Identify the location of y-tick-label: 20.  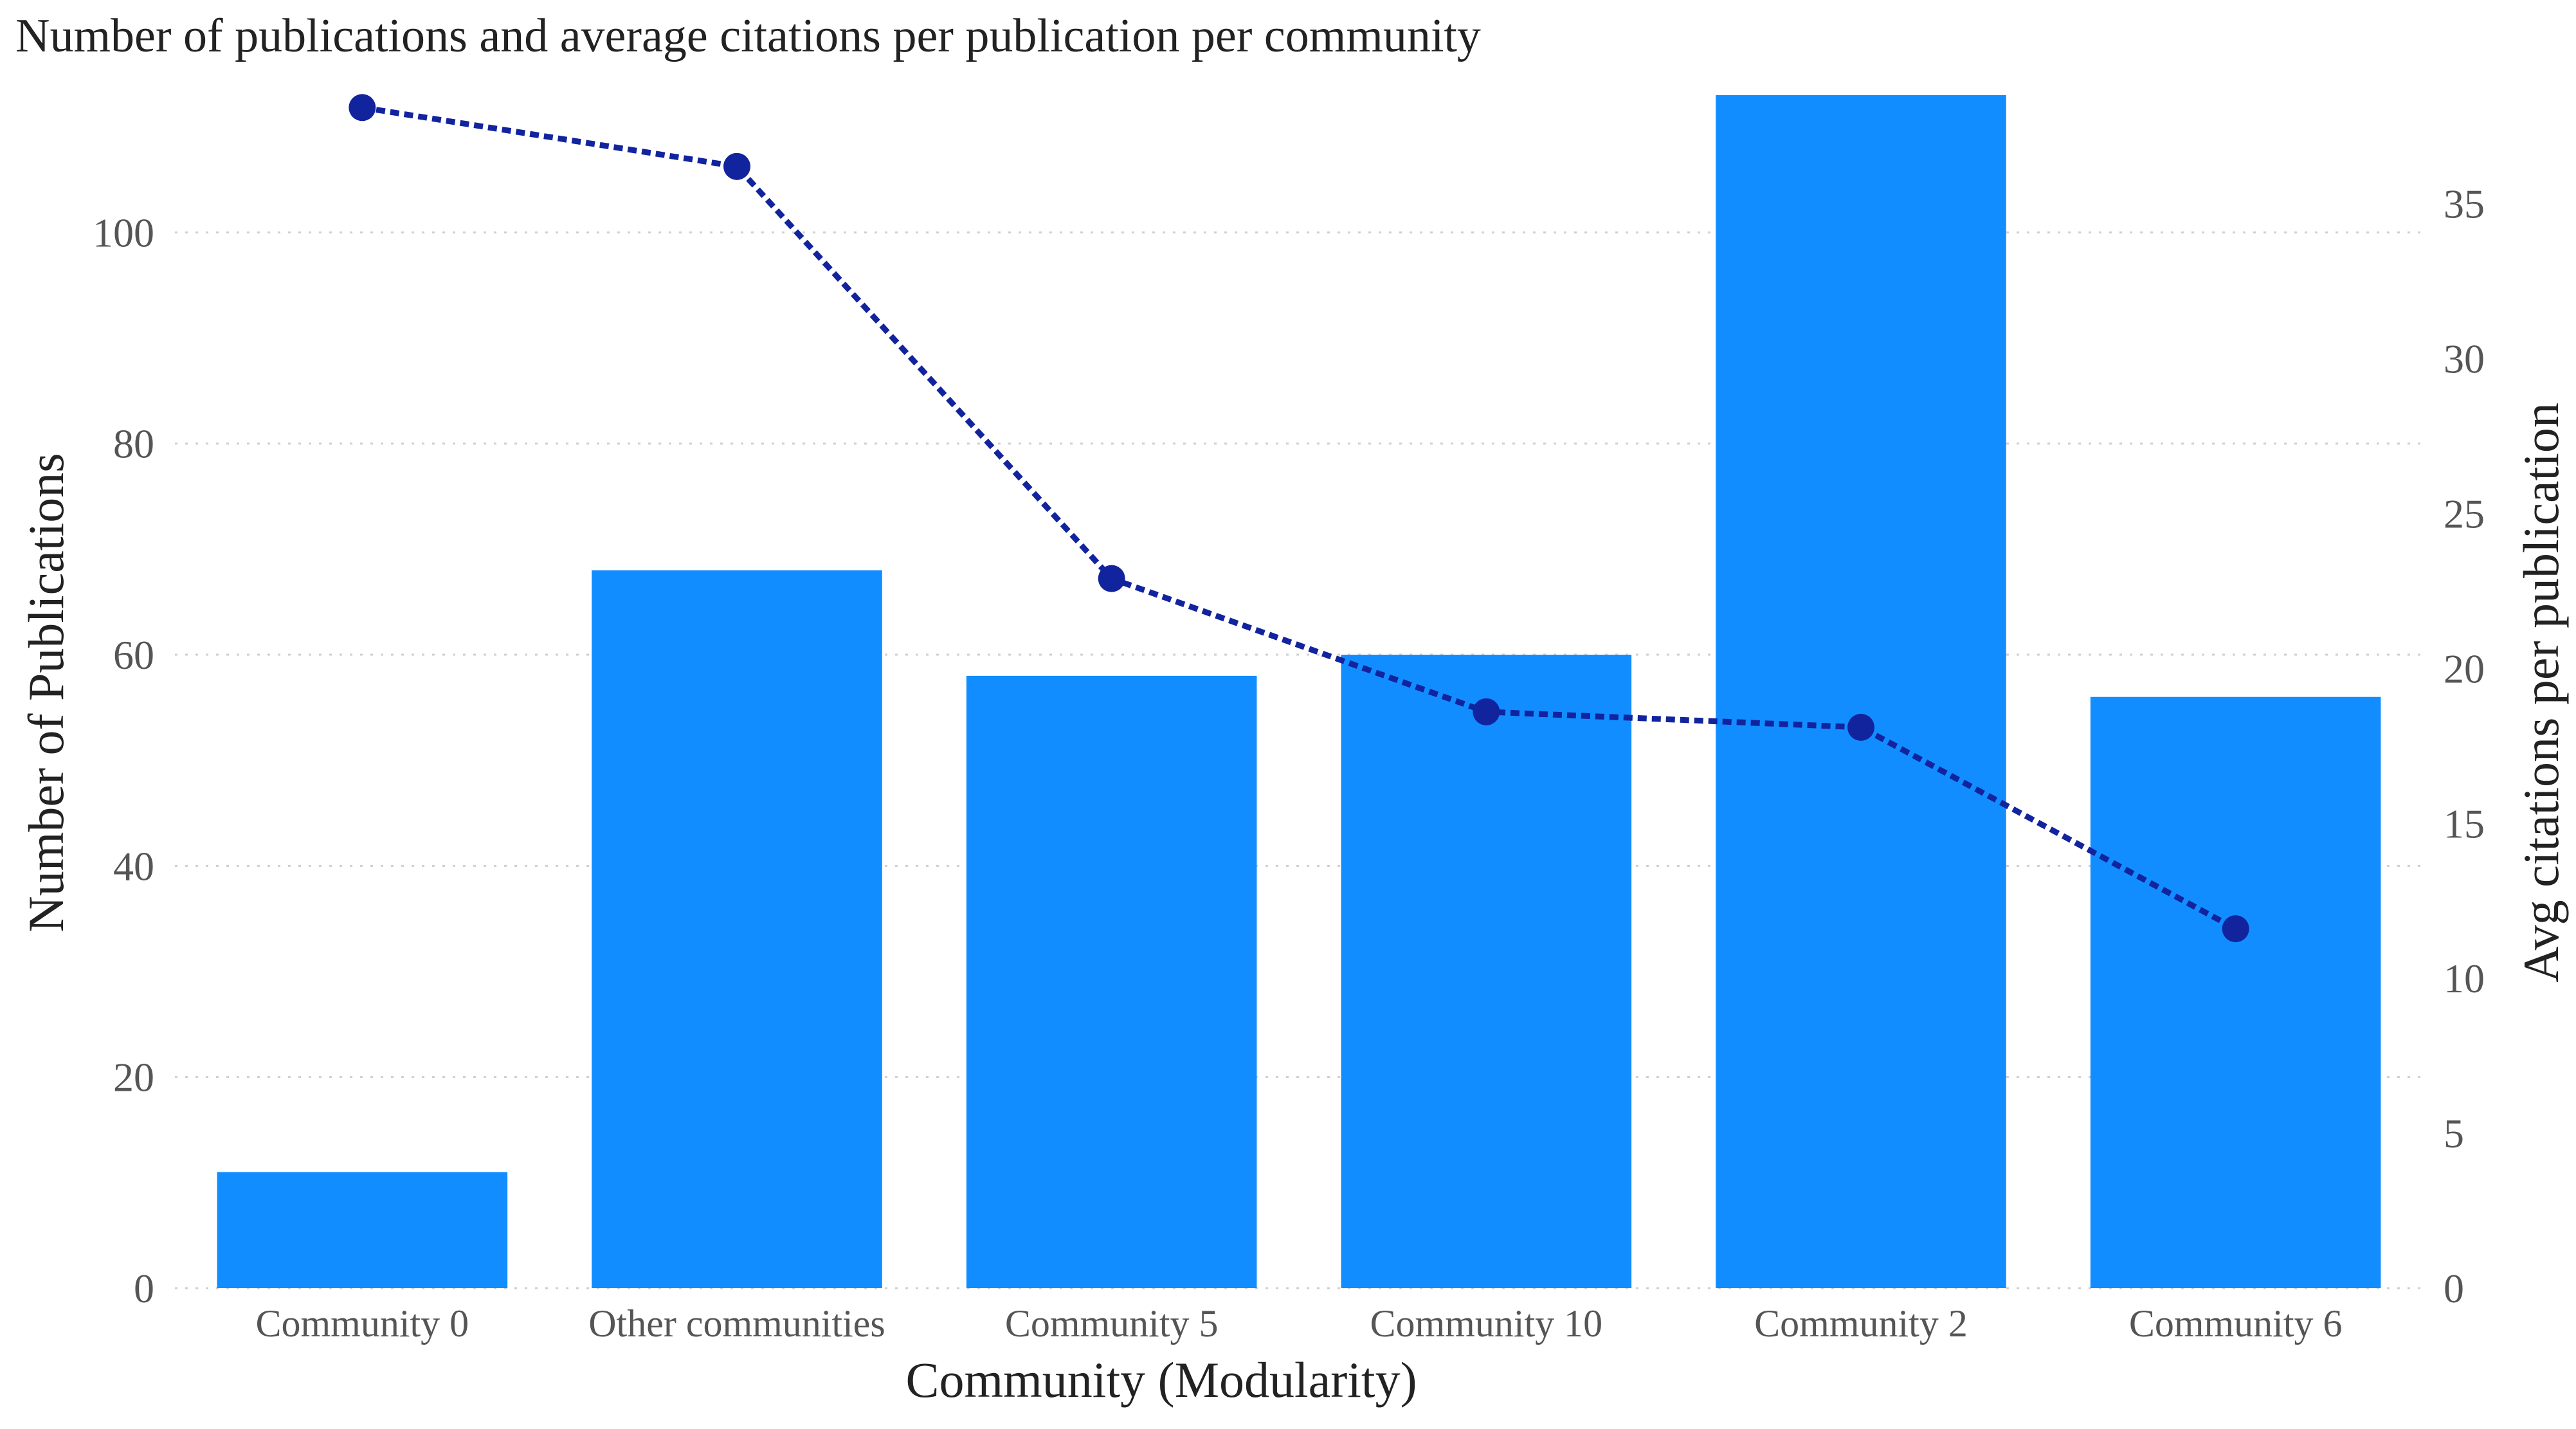
(133, 1077).